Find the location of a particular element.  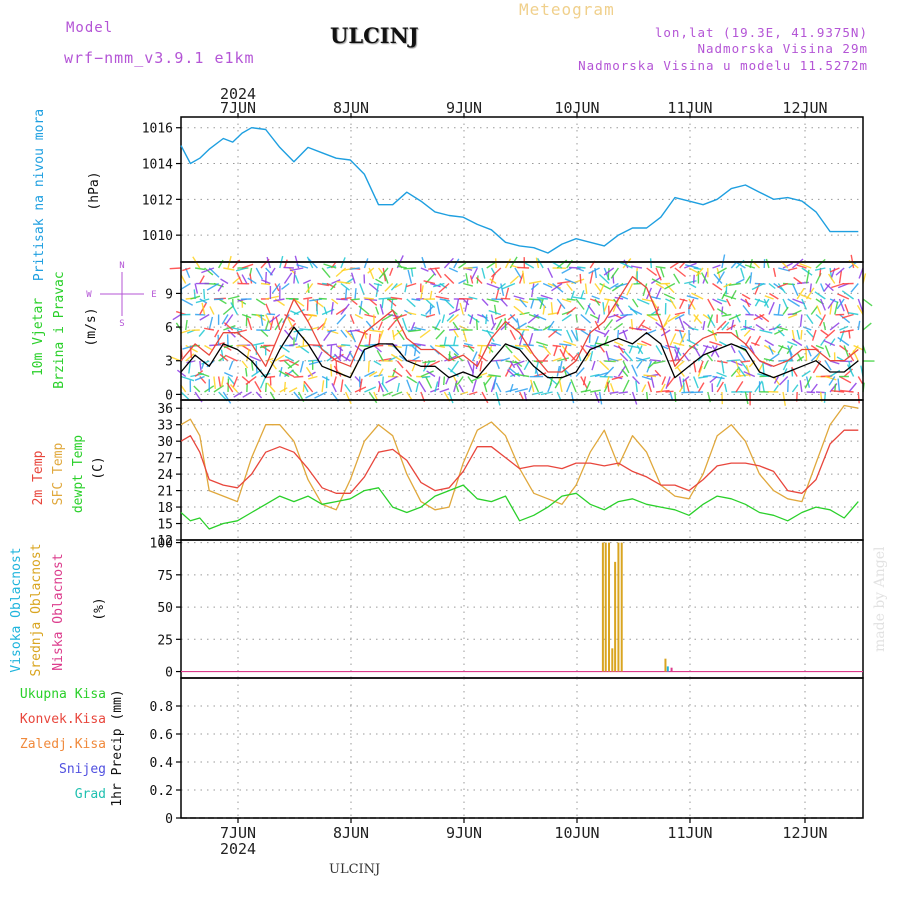

y-tick-label: 0.6 is located at coordinates (161, 735).